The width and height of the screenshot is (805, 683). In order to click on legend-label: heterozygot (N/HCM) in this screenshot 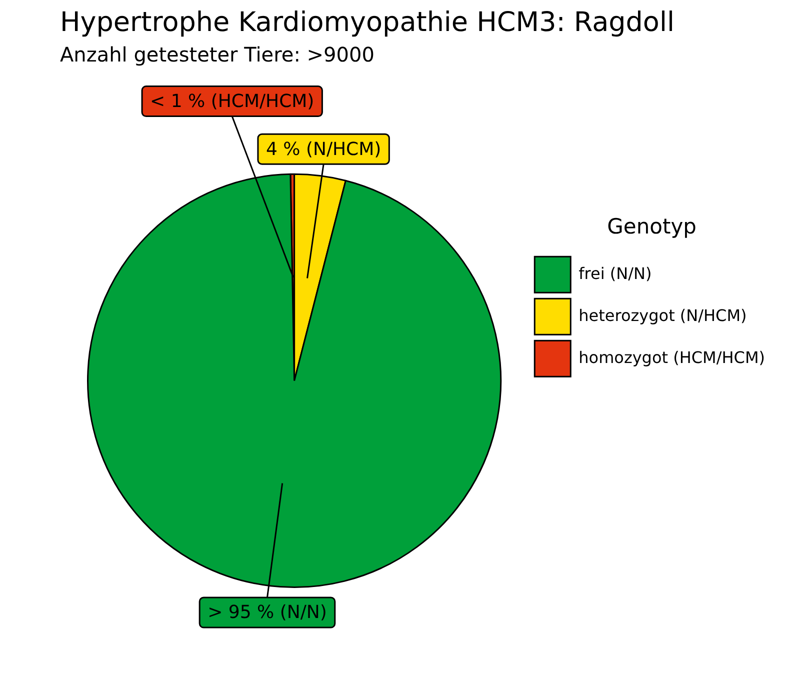, I will do `click(662, 315)`.